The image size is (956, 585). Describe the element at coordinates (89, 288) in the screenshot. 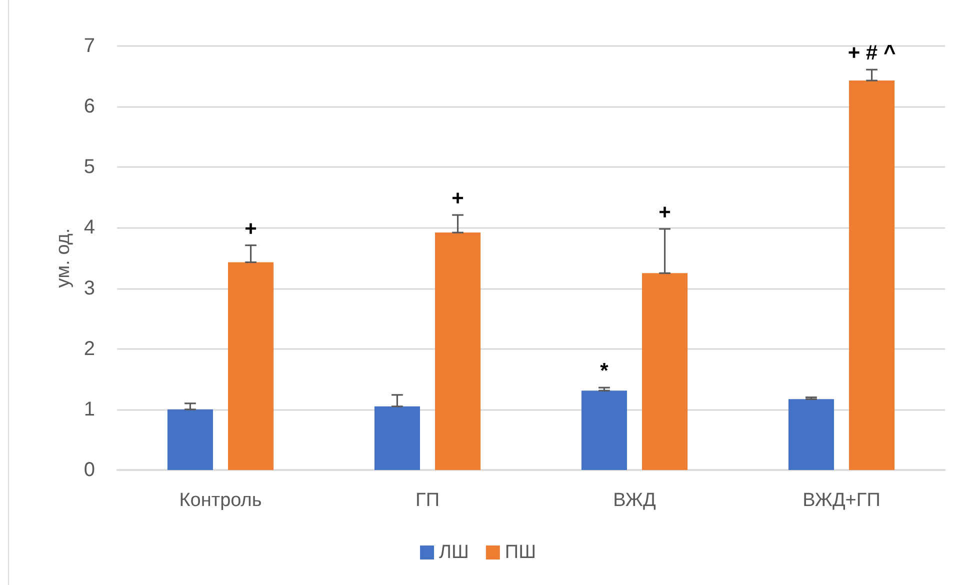

I see `y-tick-label: 3` at that location.